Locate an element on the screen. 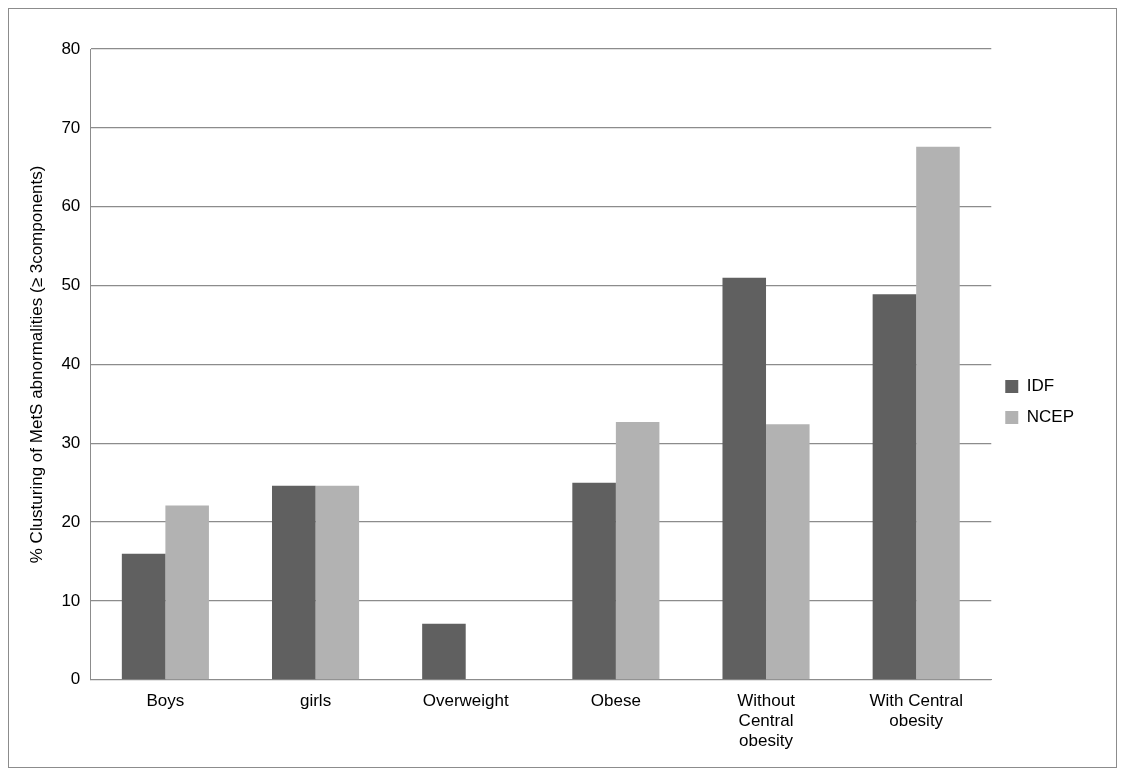 This screenshot has height=778, width=1127. y-tick-label: 40 is located at coordinates (71, 364).